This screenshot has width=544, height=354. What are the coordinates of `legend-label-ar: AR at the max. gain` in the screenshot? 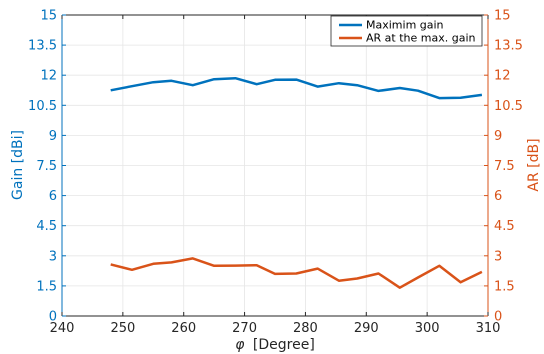 It's located at (421, 38).